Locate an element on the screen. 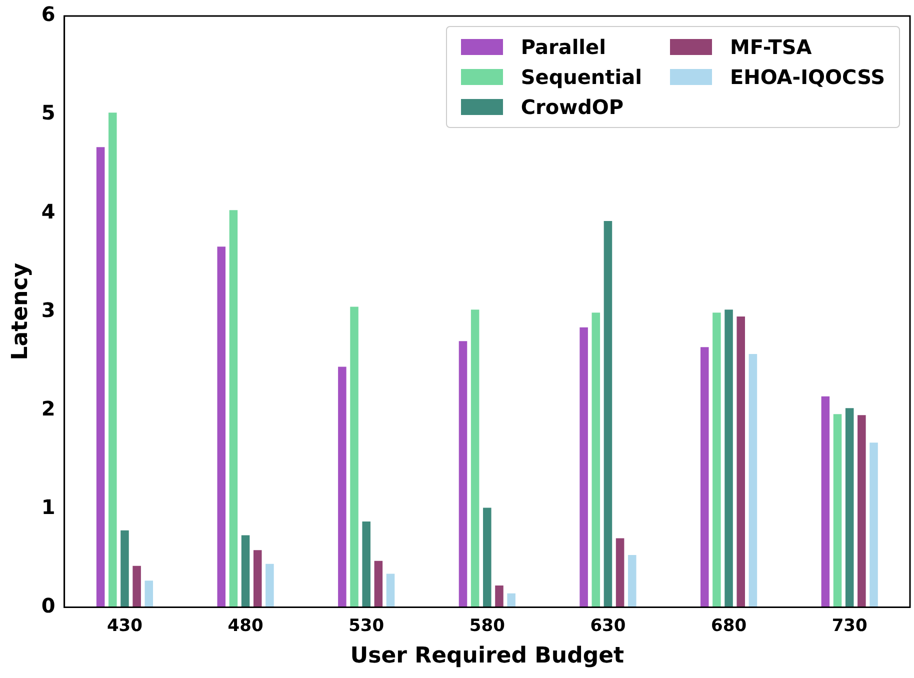  legend-label: MF-TSA is located at coordinates (771, 47).